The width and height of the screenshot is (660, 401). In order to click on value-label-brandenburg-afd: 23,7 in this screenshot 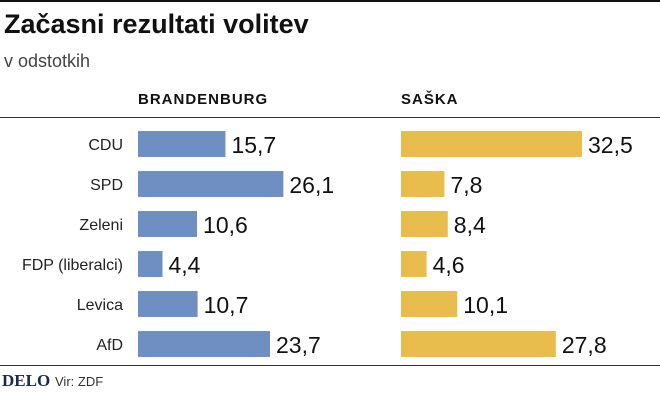, I will do `click(298, 345)`.